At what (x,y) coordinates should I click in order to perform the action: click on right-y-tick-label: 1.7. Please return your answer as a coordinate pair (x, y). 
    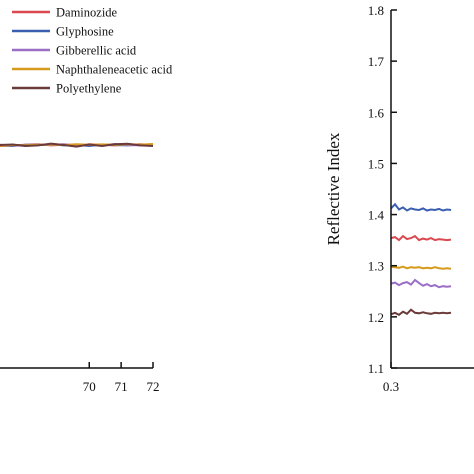
    Looking at the image, I should click on (376, 61).